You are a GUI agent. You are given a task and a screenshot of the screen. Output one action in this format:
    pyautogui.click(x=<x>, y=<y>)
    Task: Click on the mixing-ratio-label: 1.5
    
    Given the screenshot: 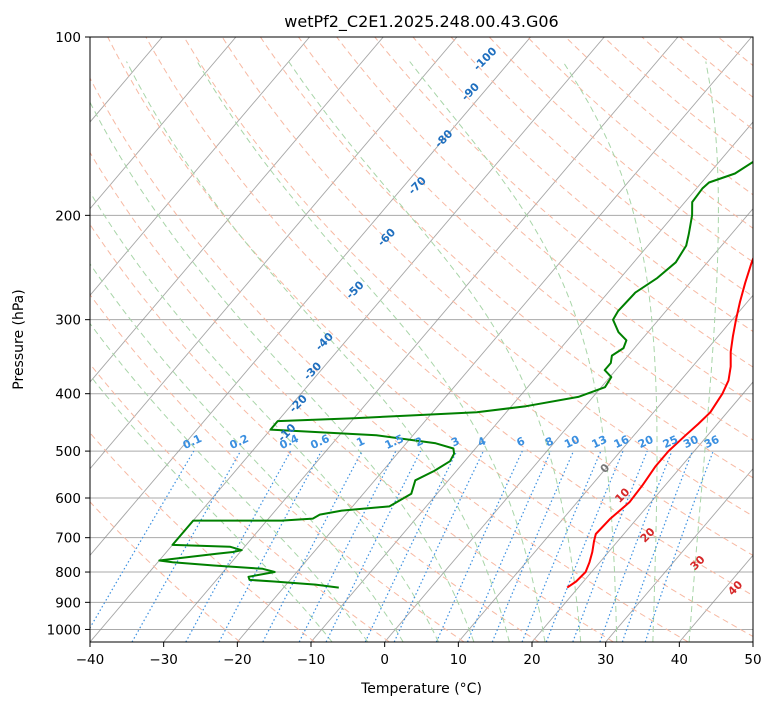 What is the action you would take?
    pyautogui.click(x=394, y=442)
    